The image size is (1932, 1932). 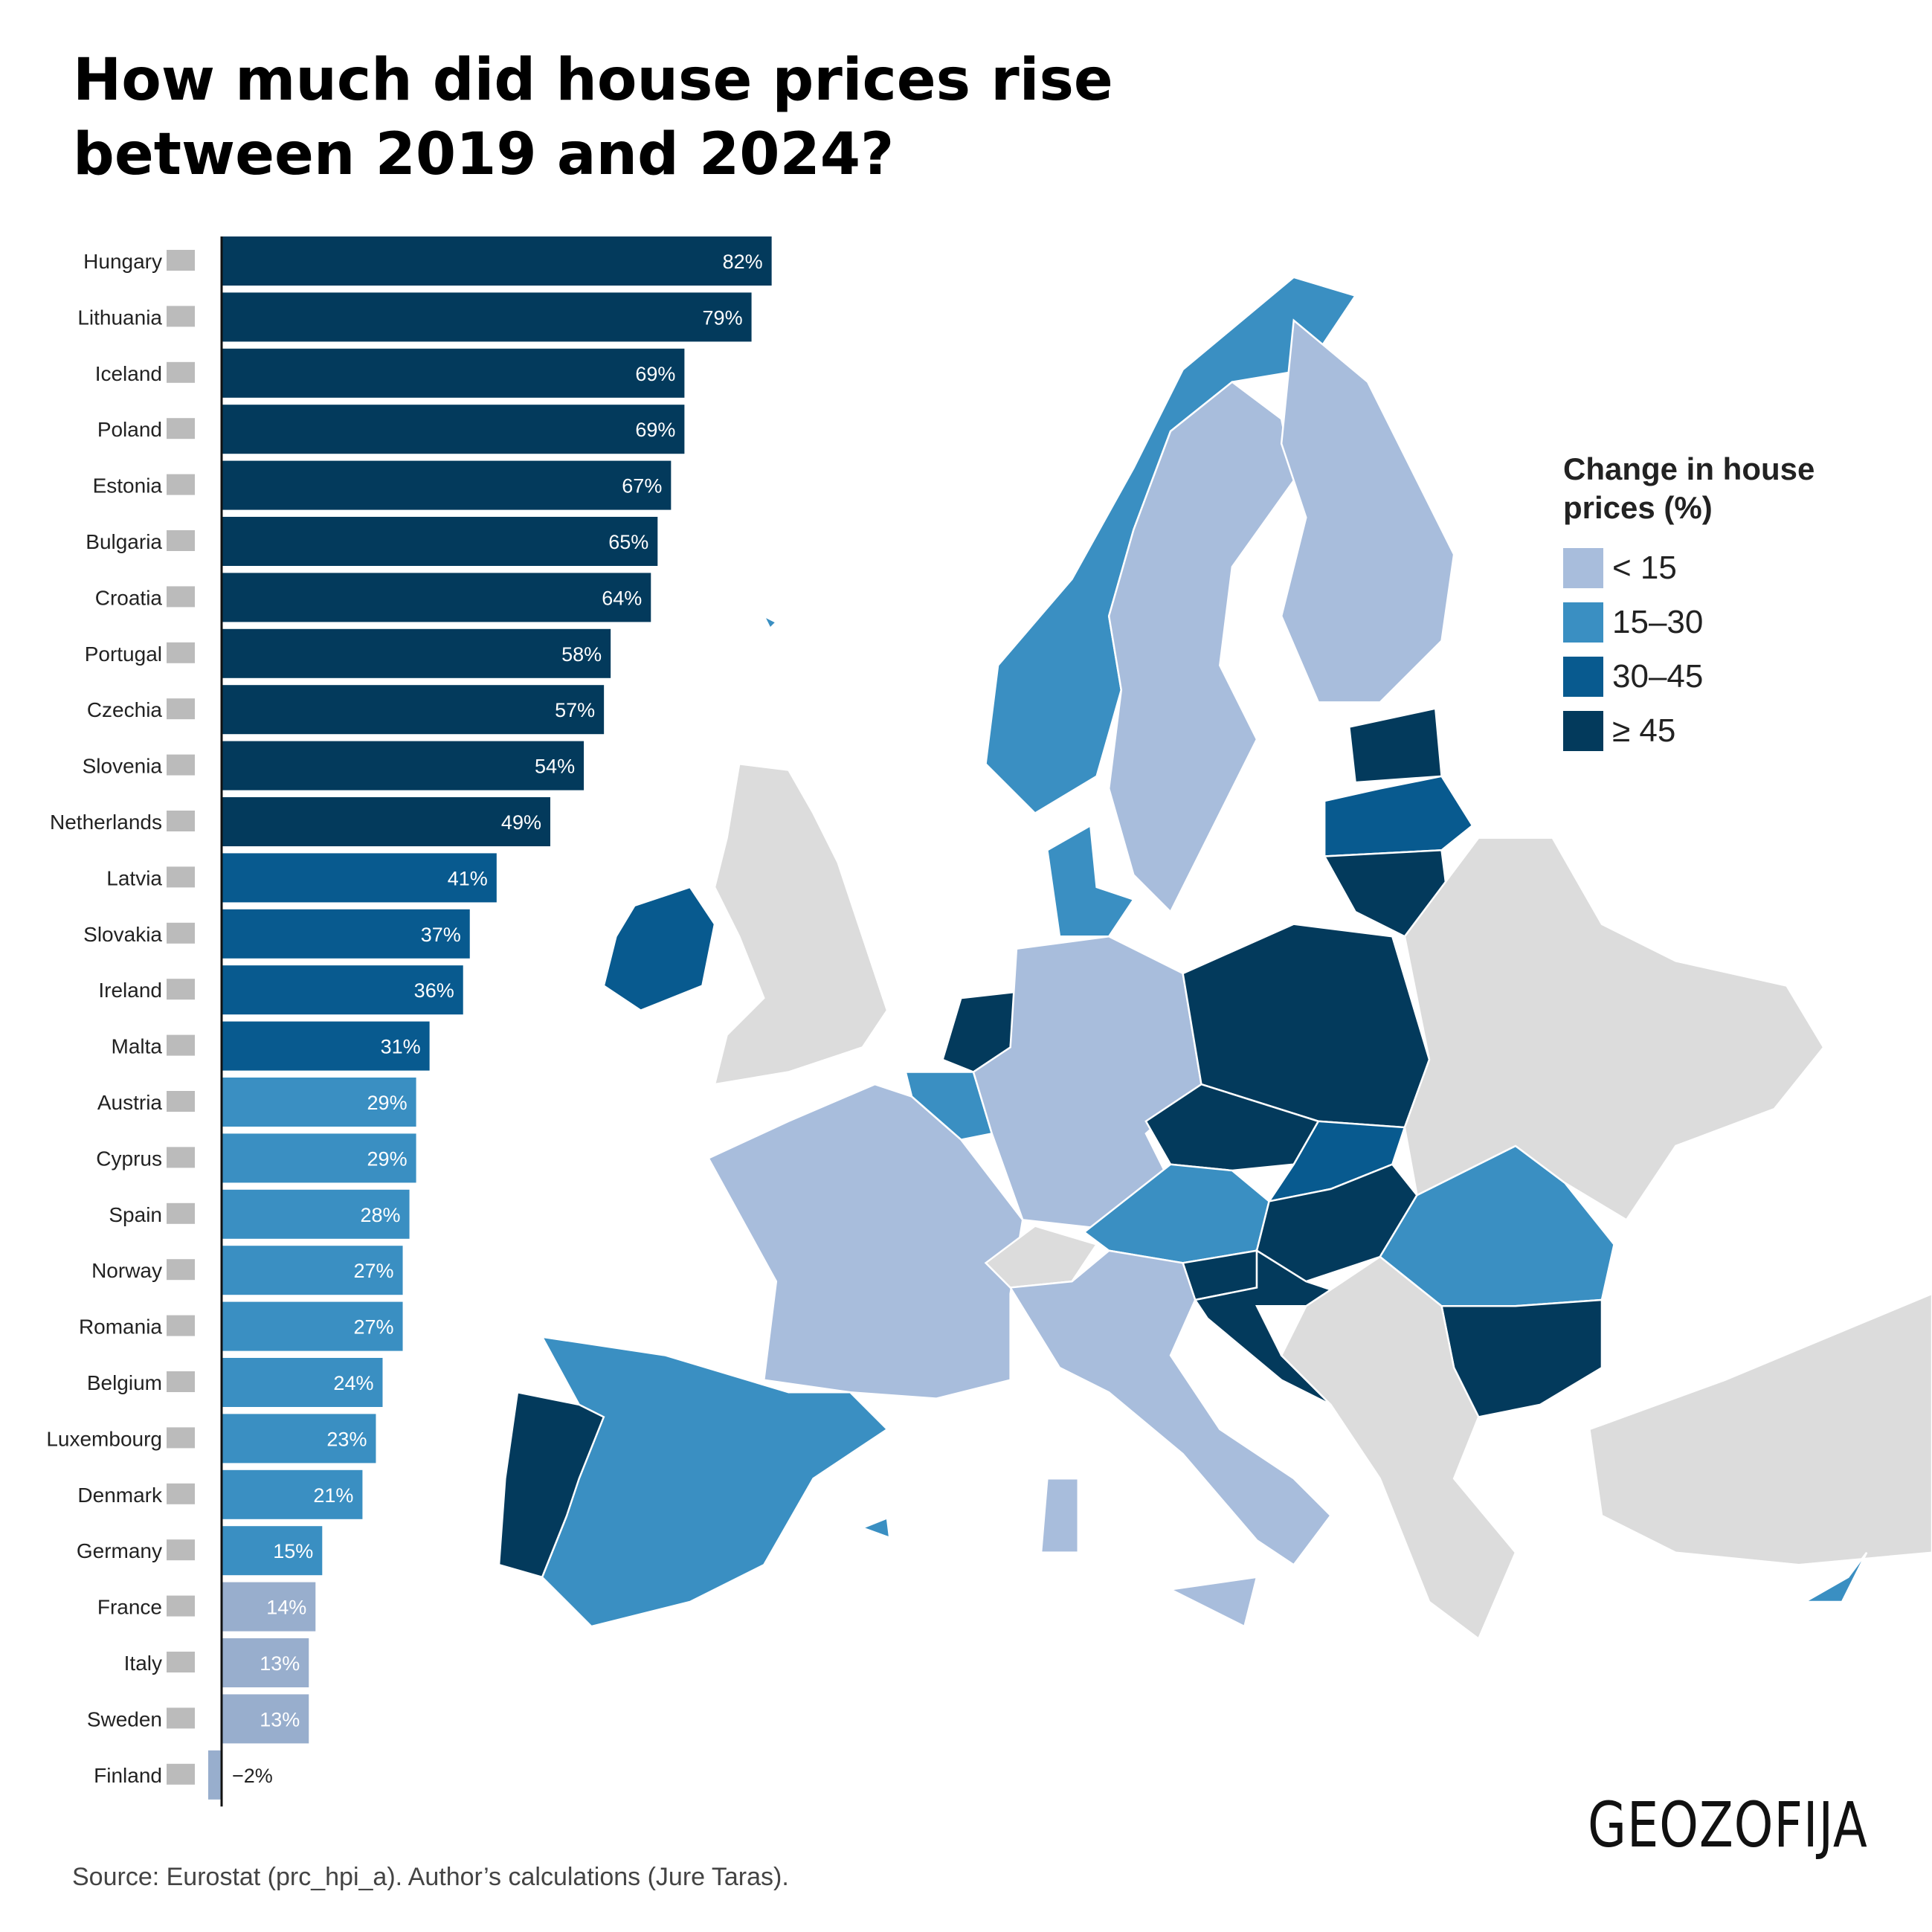 What do you see at coordinates (1060, 1515) in the screenshot?
I see `map-sardinia` at bounding box center [1060, 1515].